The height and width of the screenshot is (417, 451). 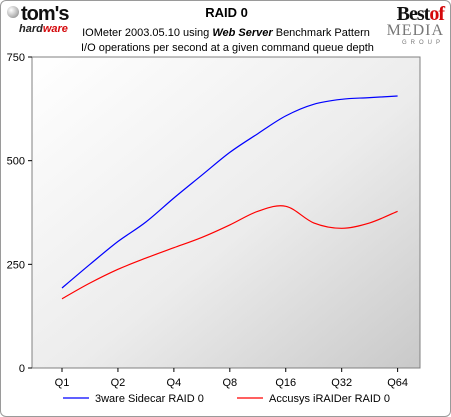 I want to click on logo-sub-text: hardware, so click(x=43, y=29).